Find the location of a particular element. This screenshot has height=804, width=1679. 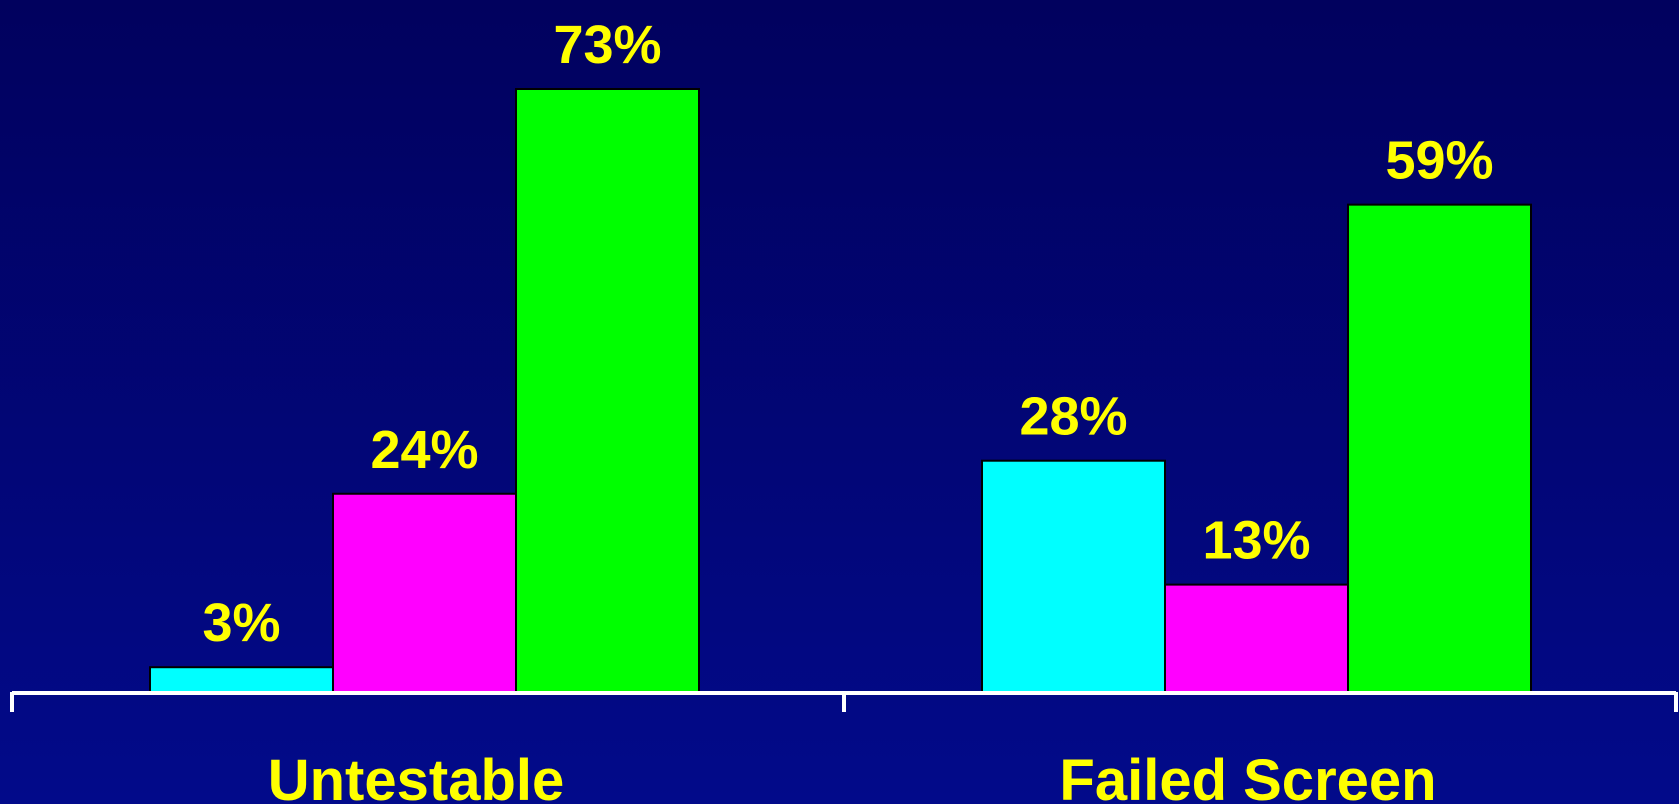

category-label: Untestable is located at coordinates (416, 776).